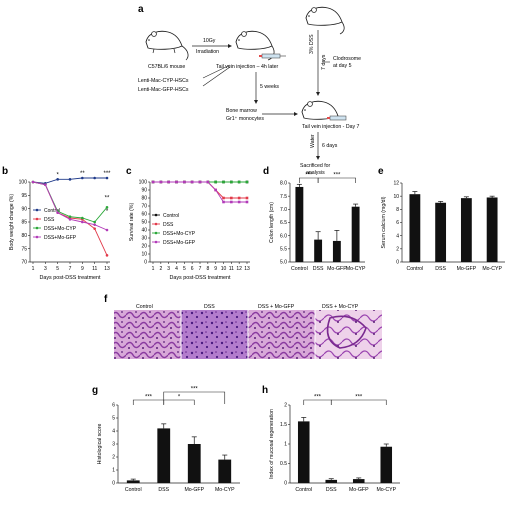 This screenshot has width=507, height=516. I want to click on y-tick-label: 12, so click(396, 184).